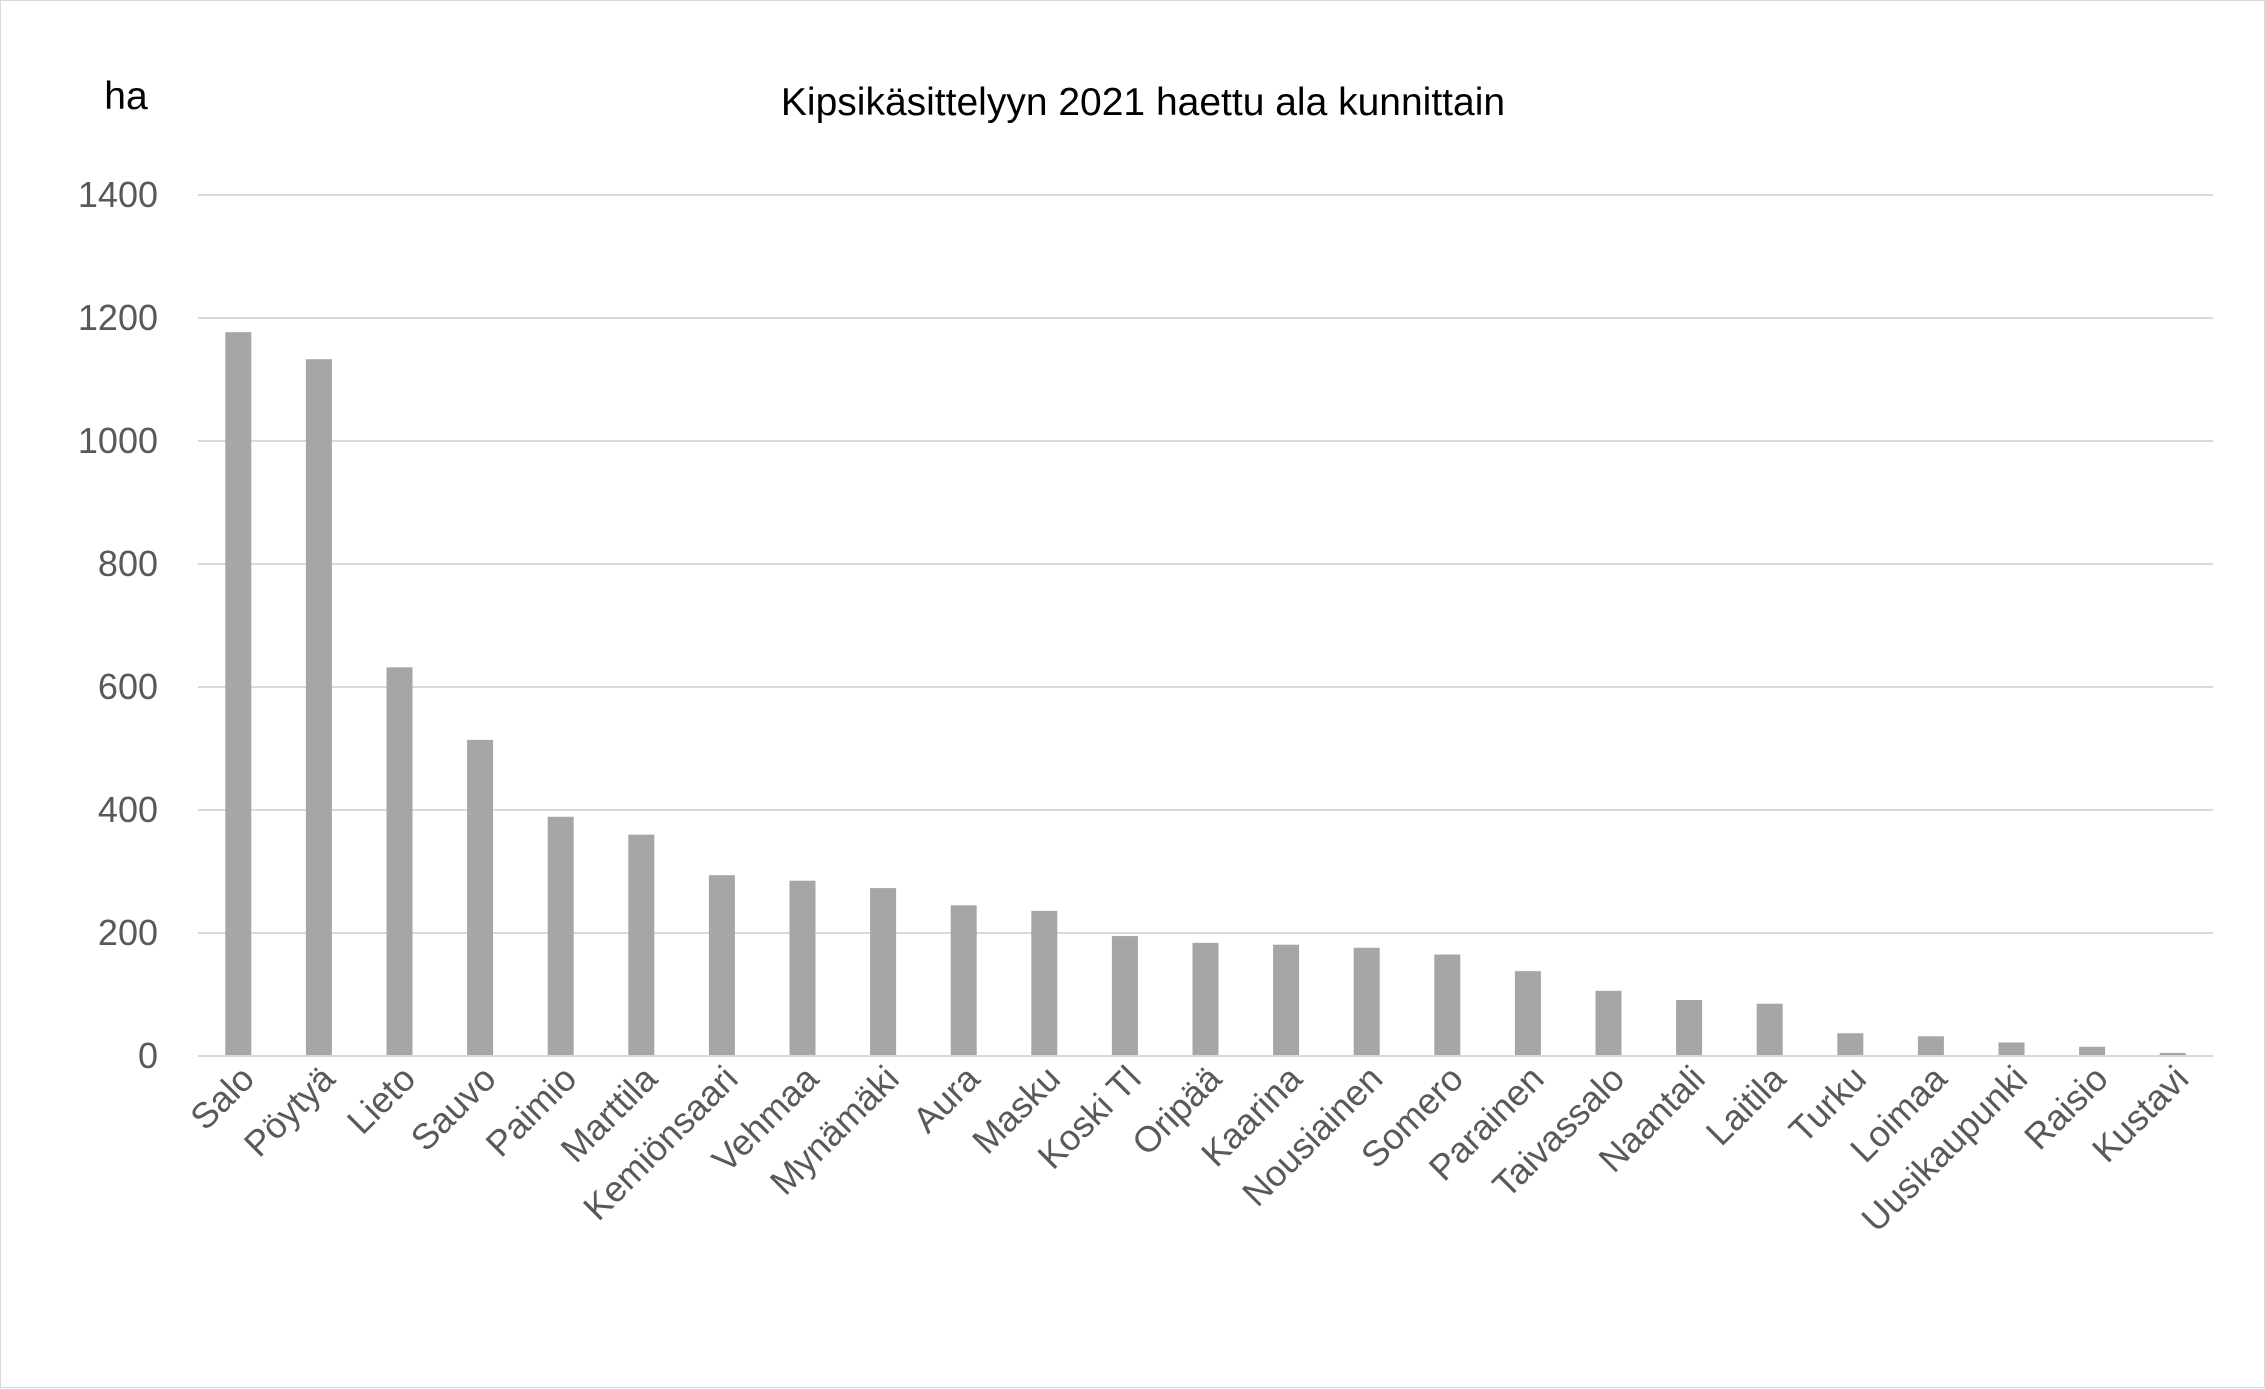 The width and height of the screenshot is (2265, 1389). I want to click on y-tick-label: 400, so click(128, 809).